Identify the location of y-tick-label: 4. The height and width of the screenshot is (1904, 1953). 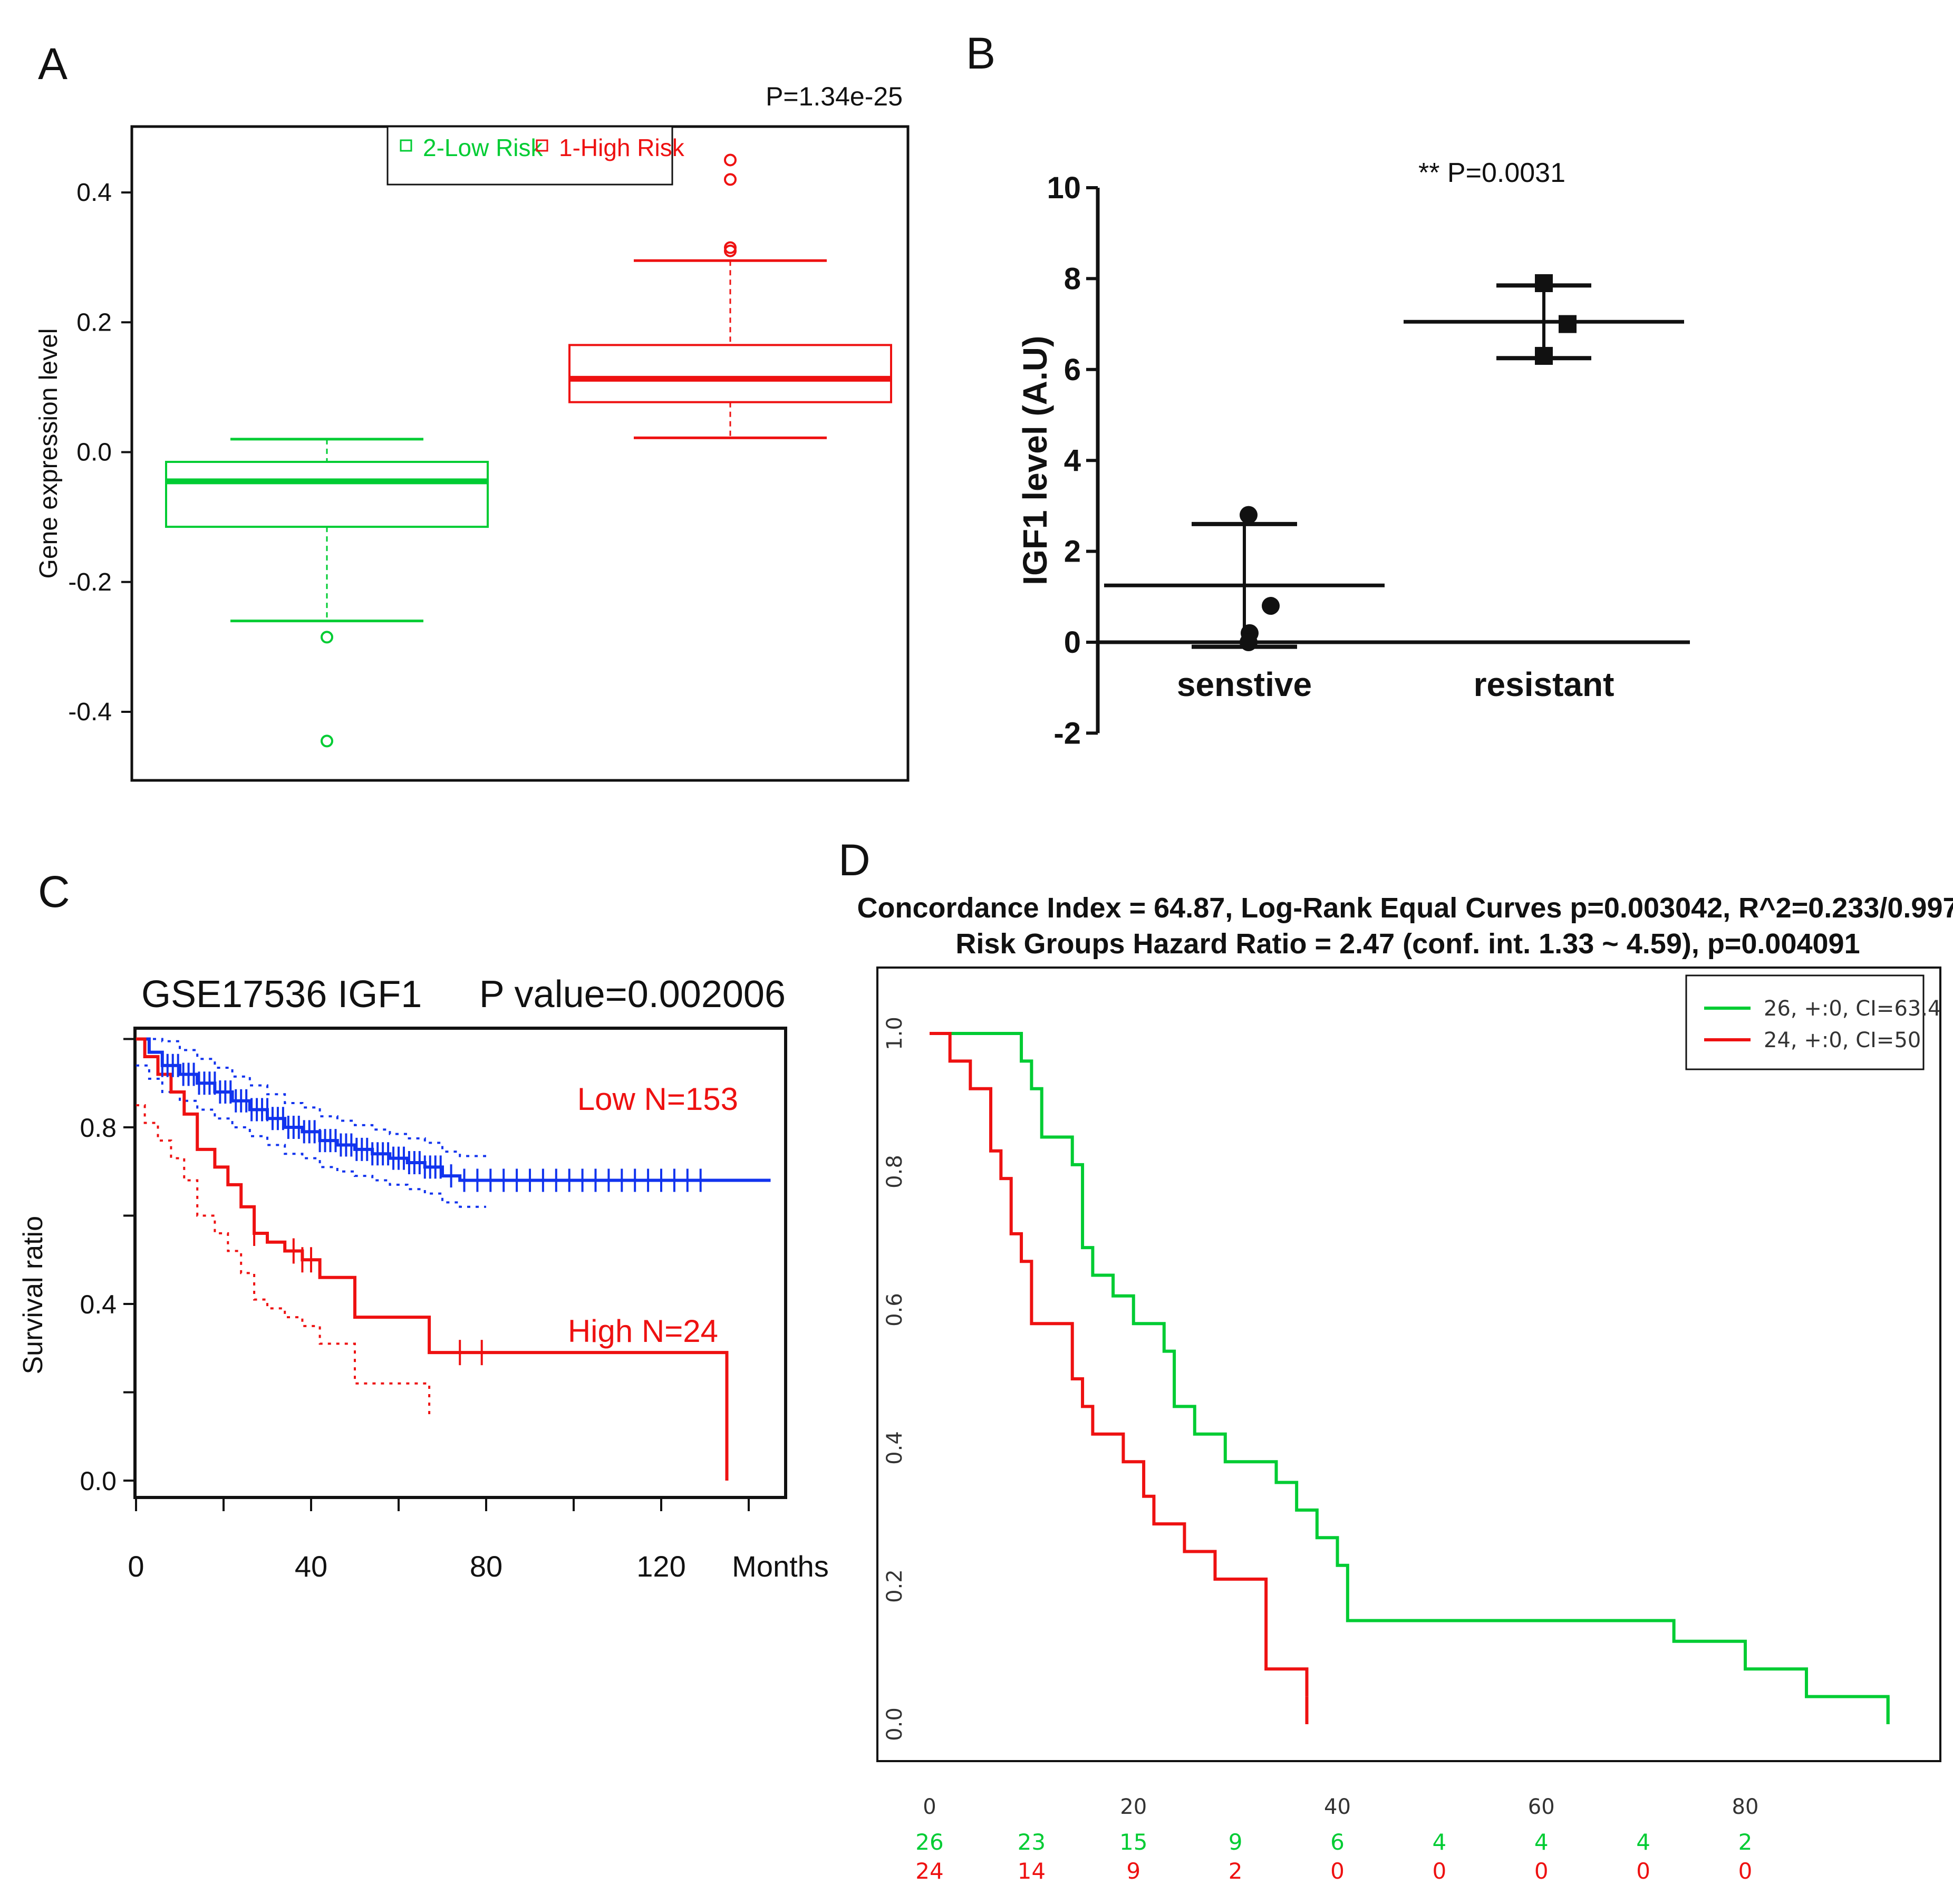
(1072, 460).